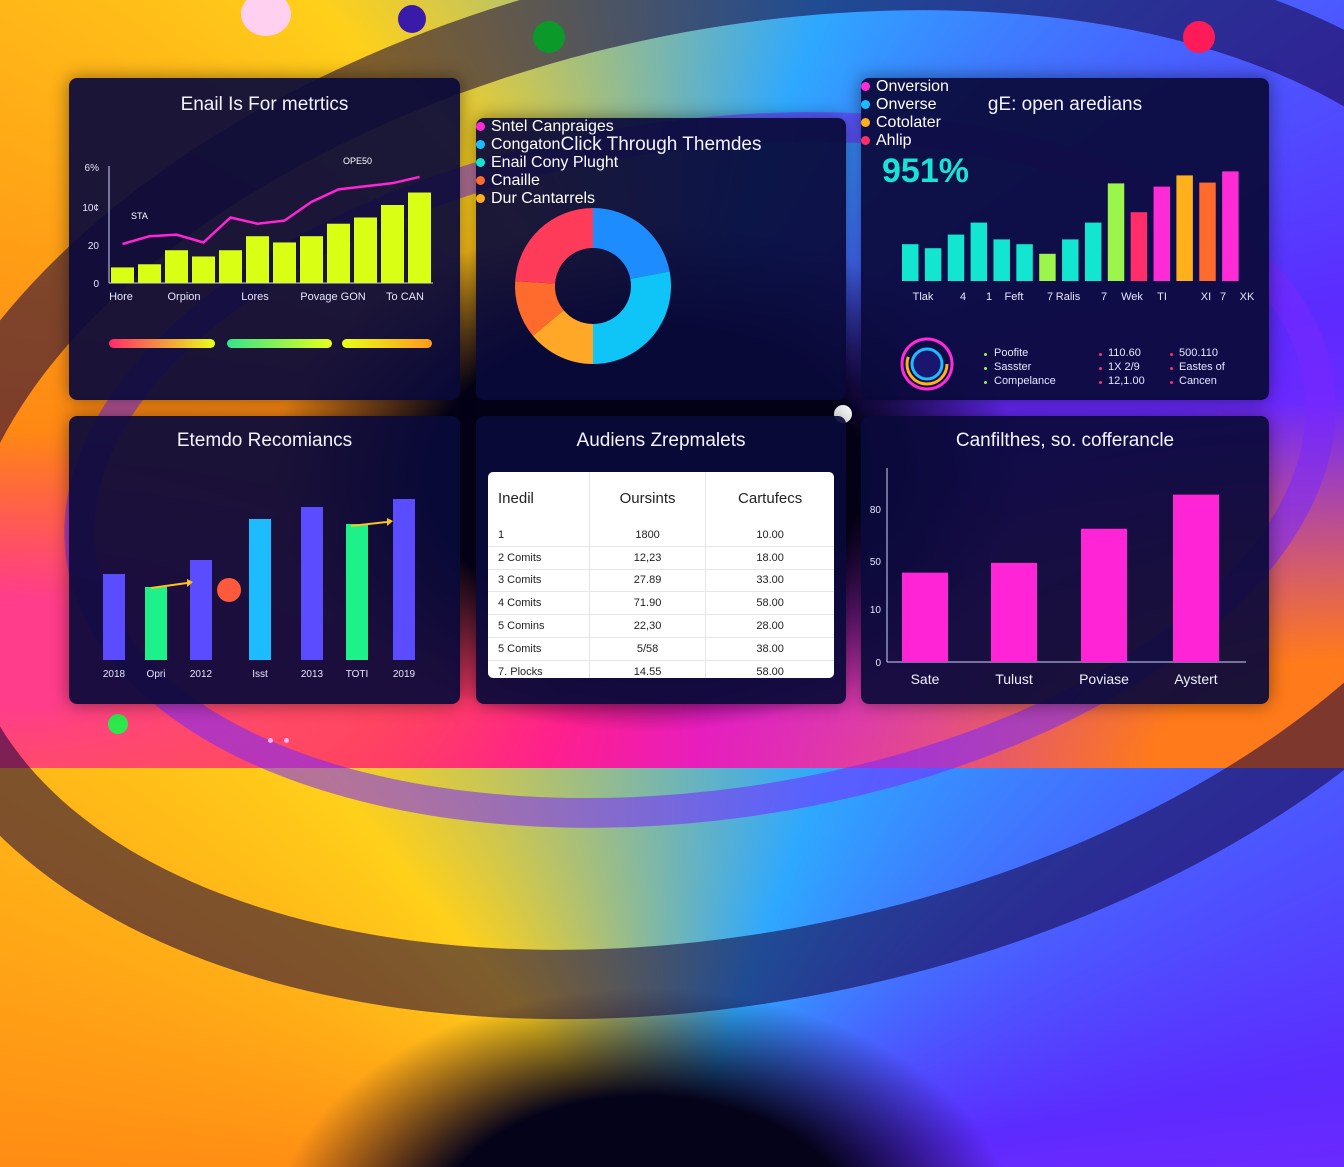  I want to click on x-tick-label: Poviase, so click(1104, 679).